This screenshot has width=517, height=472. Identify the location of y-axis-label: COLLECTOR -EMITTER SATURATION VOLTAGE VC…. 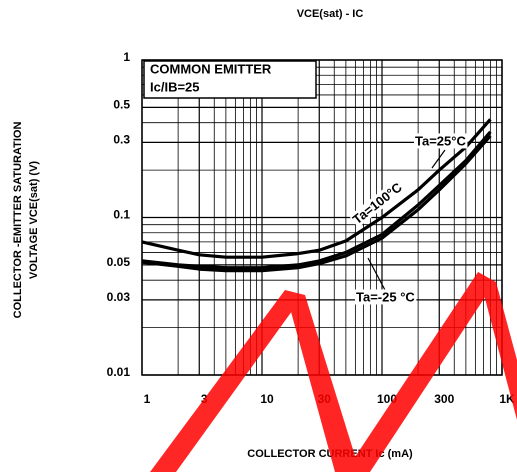
(26, 220).